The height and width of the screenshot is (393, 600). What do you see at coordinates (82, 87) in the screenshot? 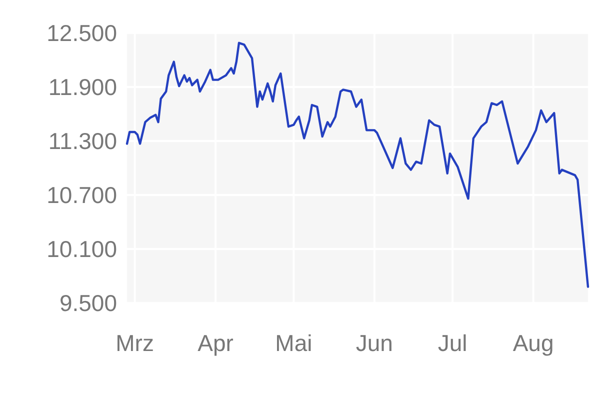
I see `y-tick-label: 11.900` at bounding box center [82, 87].